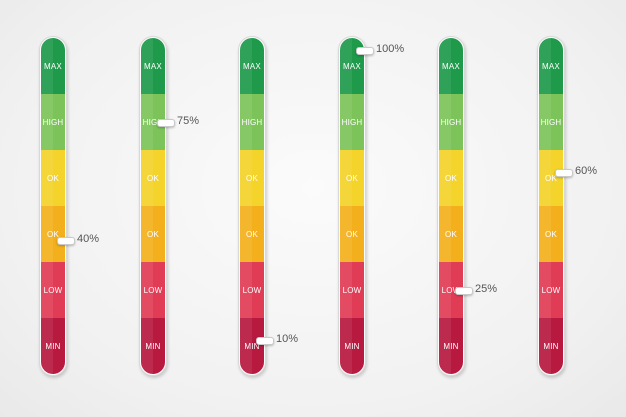  What do you see at coordinates (486, 289) in the screenshot?
I see `level-percent-label: 25%` at bounding box center [486, 289].